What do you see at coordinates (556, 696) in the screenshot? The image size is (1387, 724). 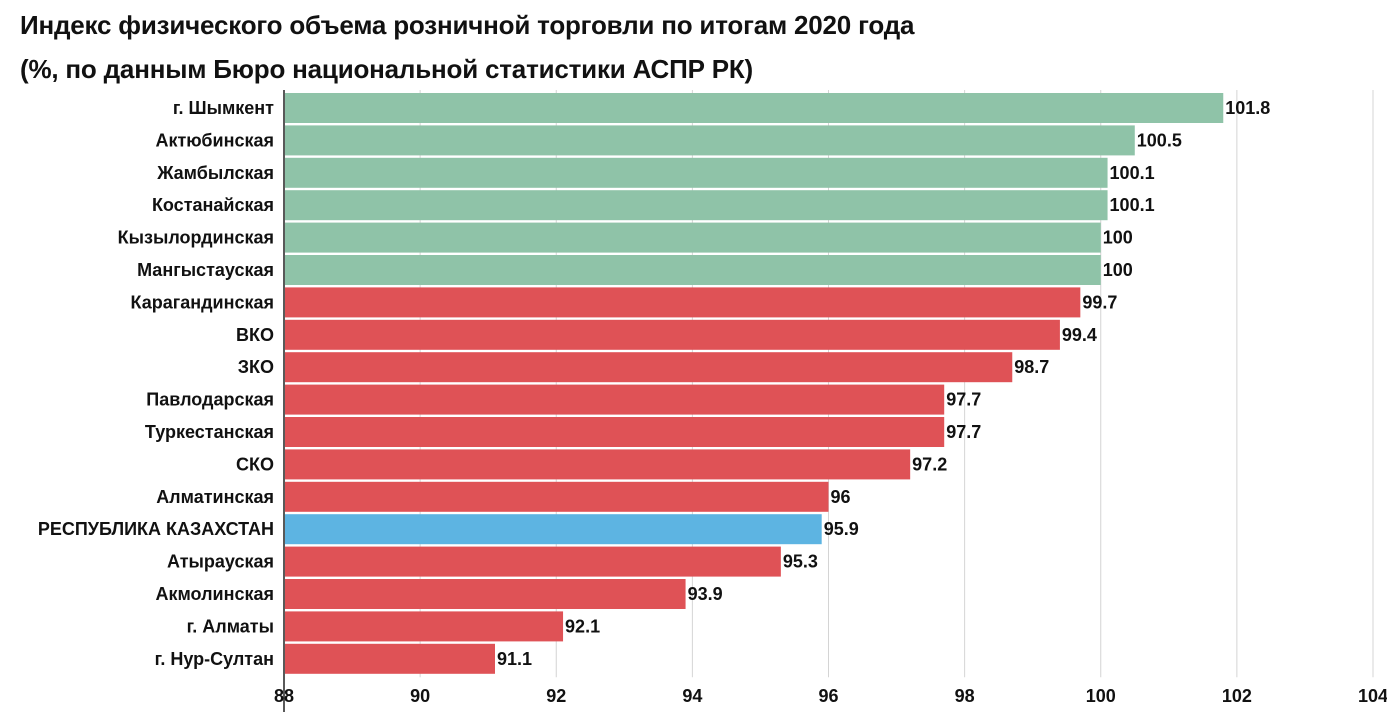 I see `x-tick-label: 92` at bounding box center [556, 696].